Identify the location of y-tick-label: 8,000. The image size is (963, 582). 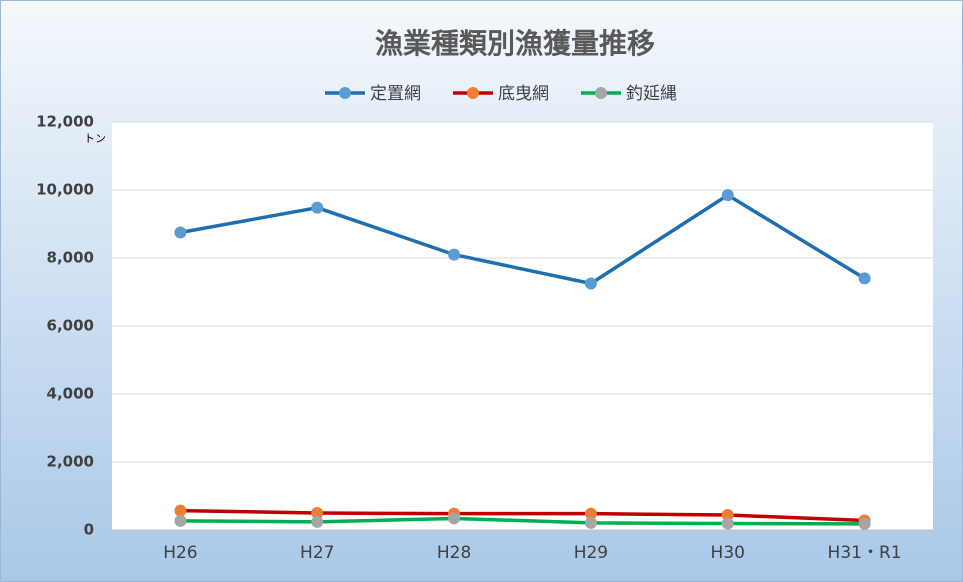
(70, 258).